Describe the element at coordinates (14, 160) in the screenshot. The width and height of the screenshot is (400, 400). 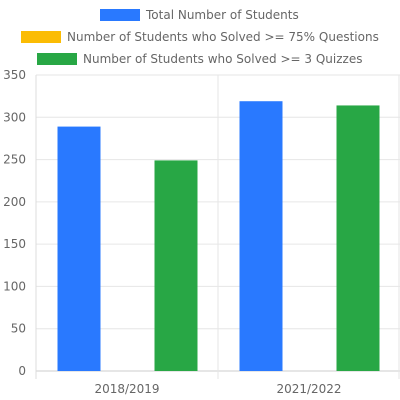
I see `y-tick-label-250: 250` at that location.